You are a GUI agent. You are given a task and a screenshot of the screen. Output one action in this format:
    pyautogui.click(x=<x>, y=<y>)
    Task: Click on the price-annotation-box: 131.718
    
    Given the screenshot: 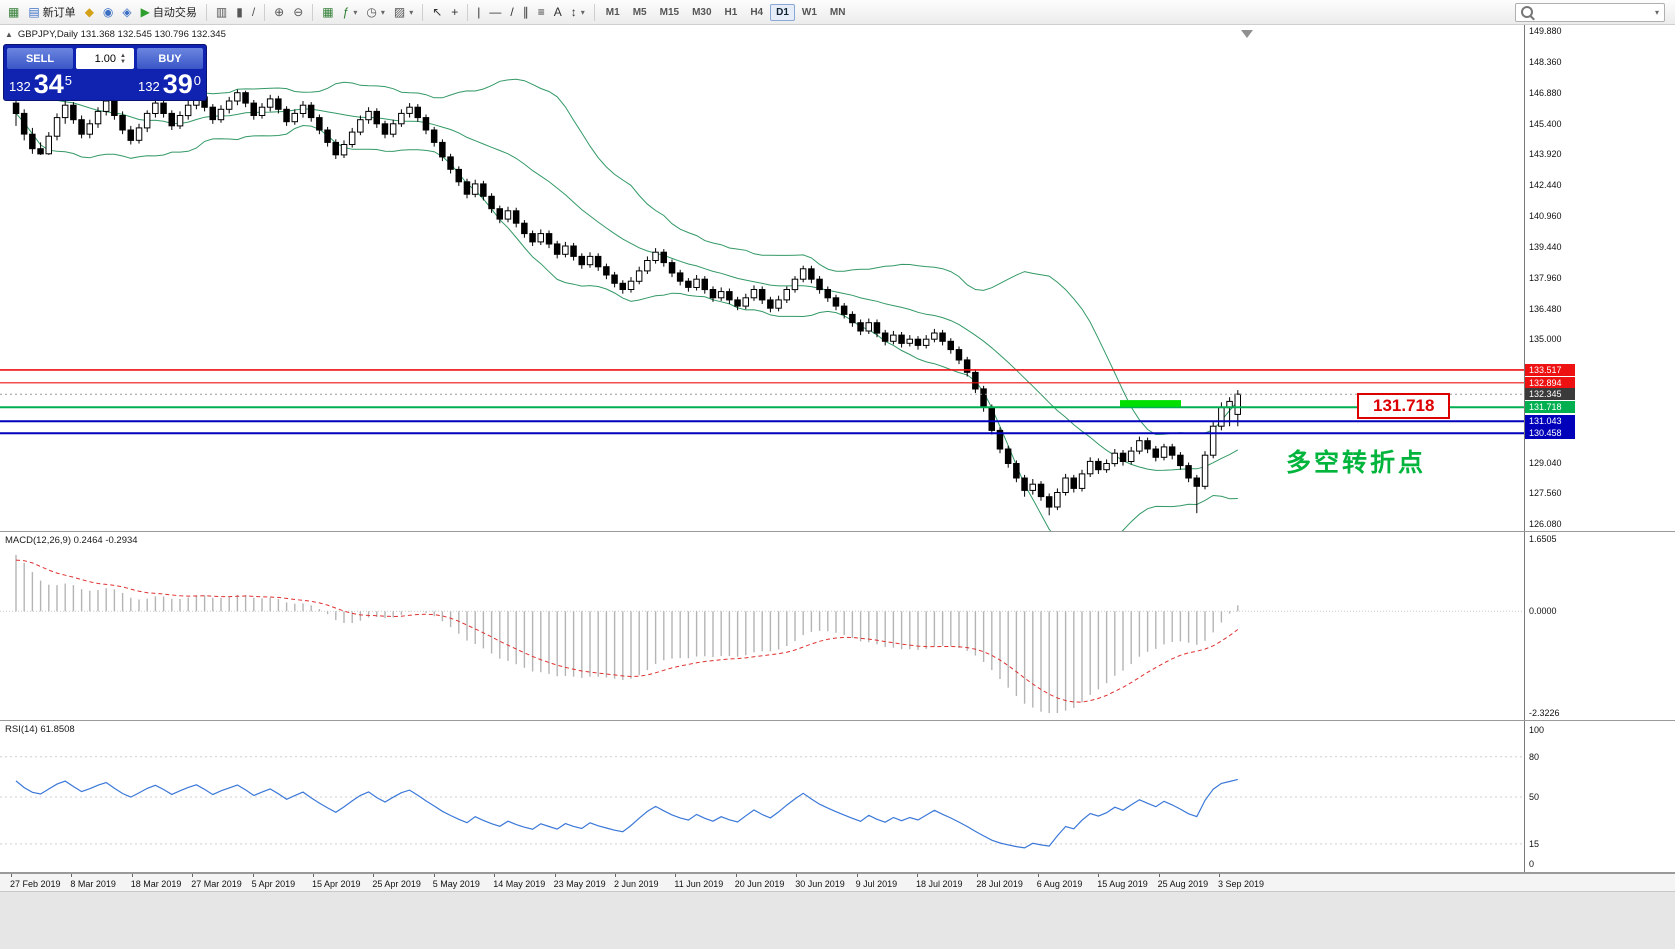 What is the action you would take?
    pyautogui.click(x=1404, y=406)
    